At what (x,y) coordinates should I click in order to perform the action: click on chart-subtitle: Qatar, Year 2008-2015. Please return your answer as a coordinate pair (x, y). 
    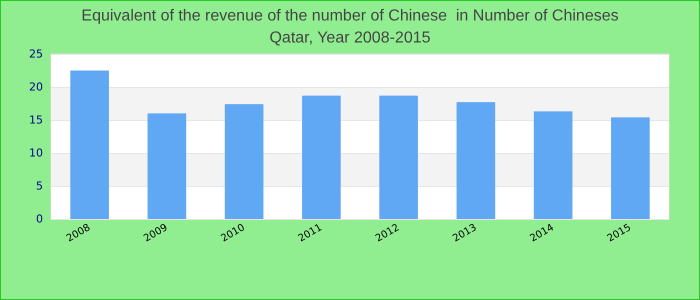
    Looking at the image, I should click on (350, 38).